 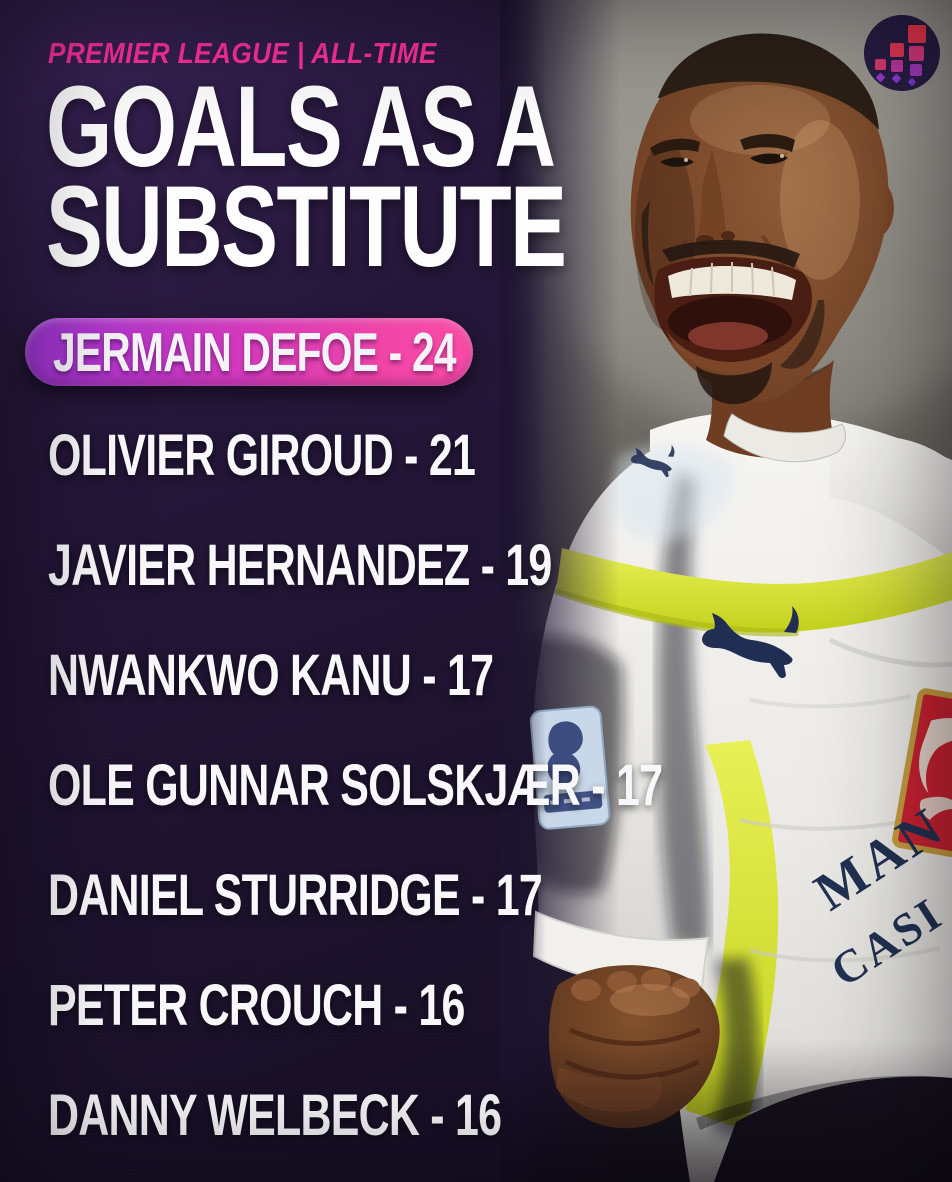 I want to click on title-line-1: GOALS AS A, so click(x=301, y=127).